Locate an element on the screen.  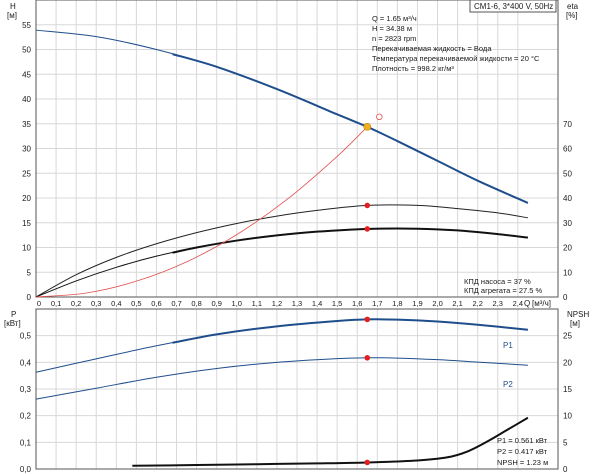
h-tick-label: 45 is located at coordinates (26, 74).